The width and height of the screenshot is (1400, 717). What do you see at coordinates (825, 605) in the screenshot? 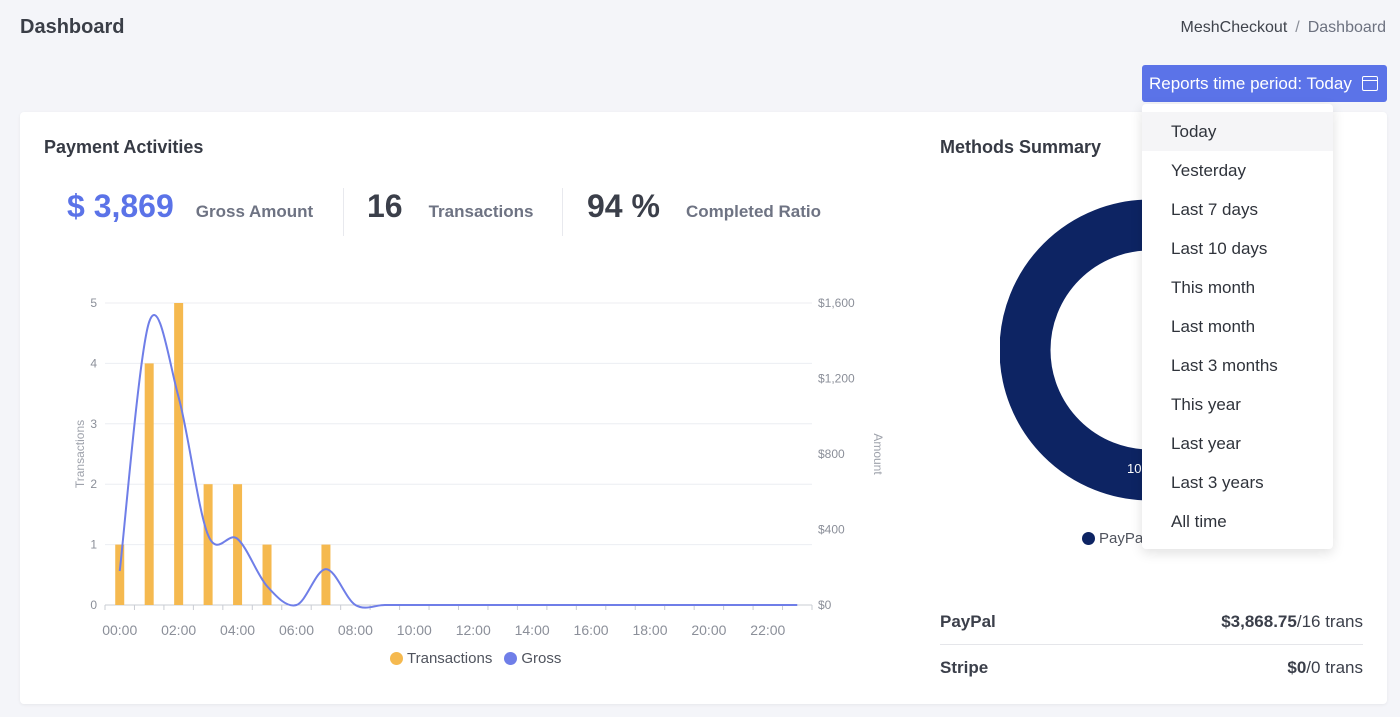
I see `y2-tick-label: $0` at bounding box center [825, 605].